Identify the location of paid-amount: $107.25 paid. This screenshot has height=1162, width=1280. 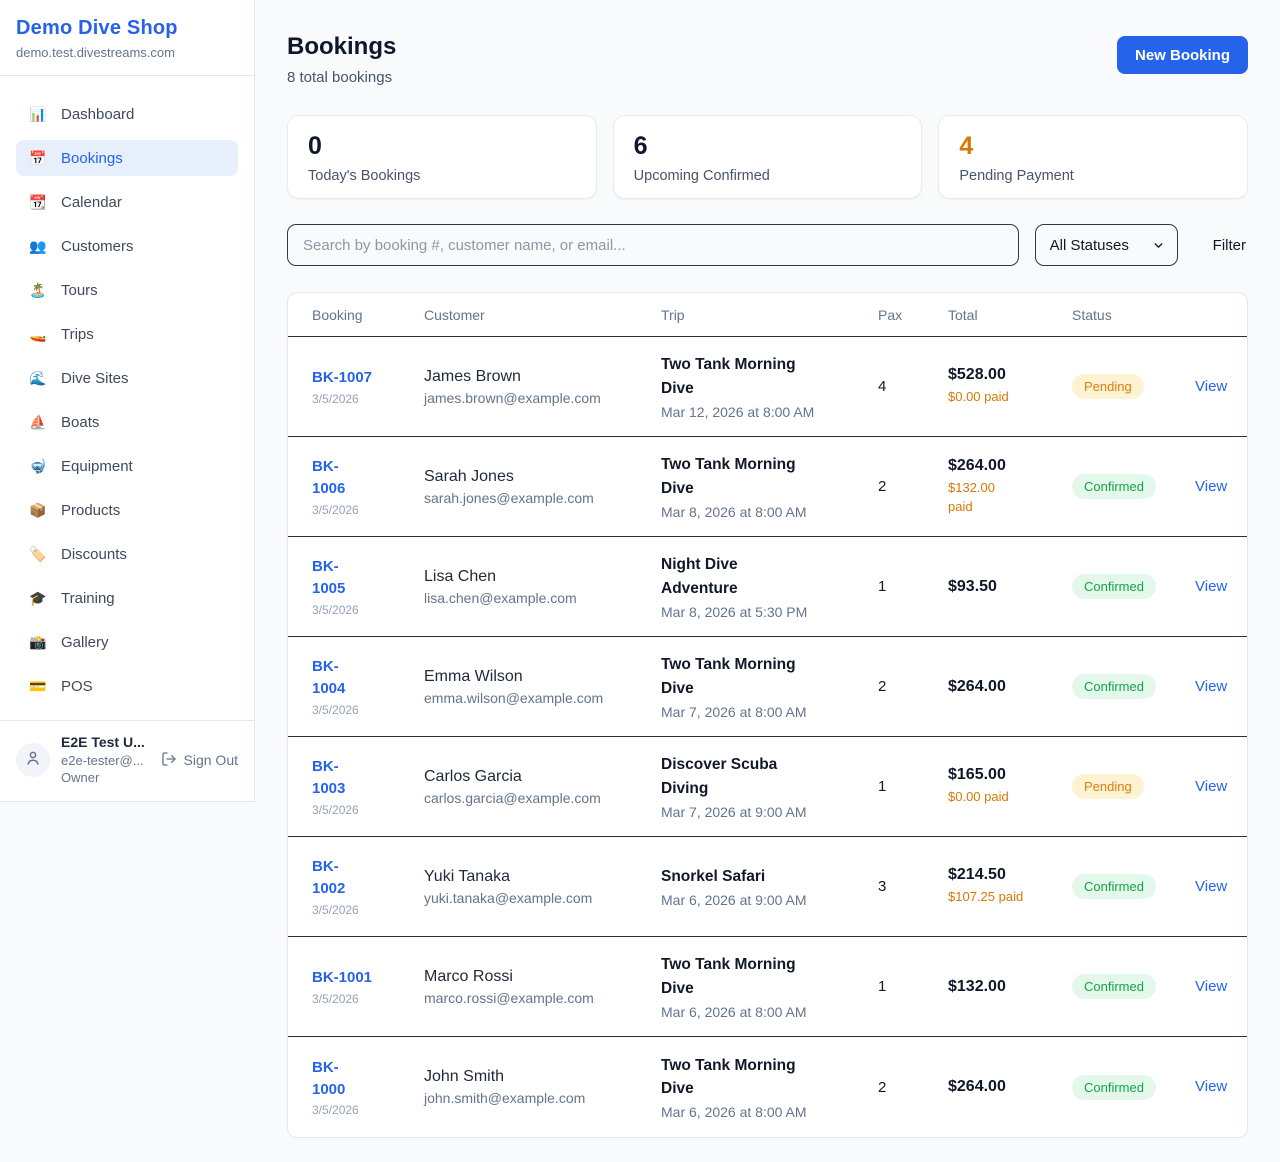
(986, 897).